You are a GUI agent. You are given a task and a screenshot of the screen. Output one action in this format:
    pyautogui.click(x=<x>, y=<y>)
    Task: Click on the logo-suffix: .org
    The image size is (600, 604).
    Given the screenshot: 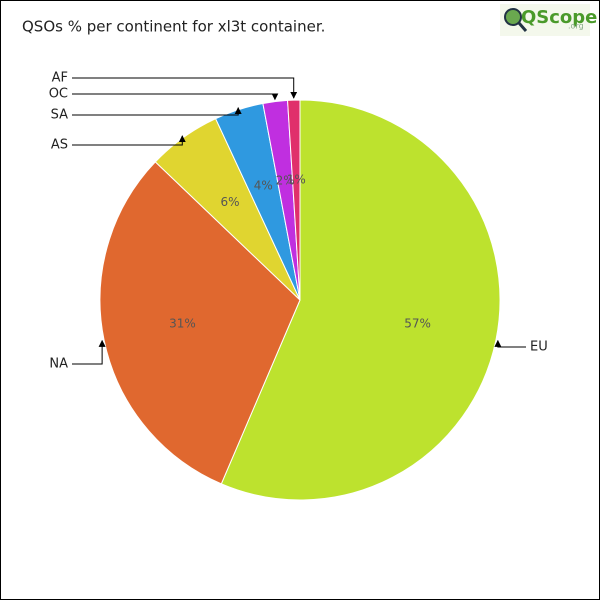 What is the action you would take?
    pyautogui.click(x=576, y=26)
    